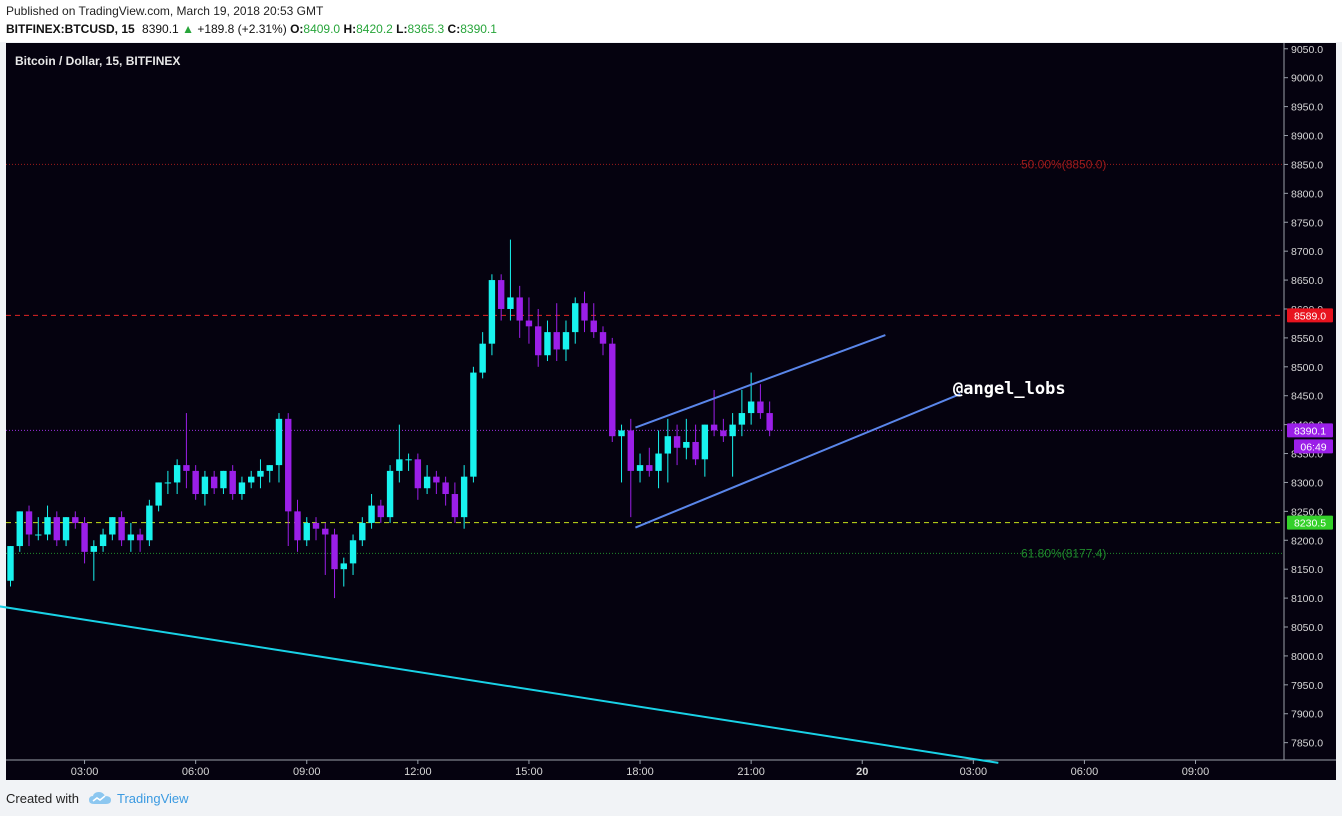  What do you see at coordinates (499, 684) in the screenshot?
I see `downtrend-line` at bounding box center [499, 684].